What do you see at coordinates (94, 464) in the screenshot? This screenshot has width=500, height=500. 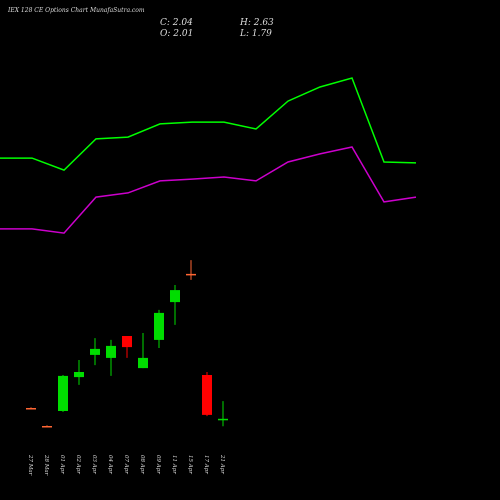 I see `x-tick-label: 03 Apr` at bounding box center [94, 464].